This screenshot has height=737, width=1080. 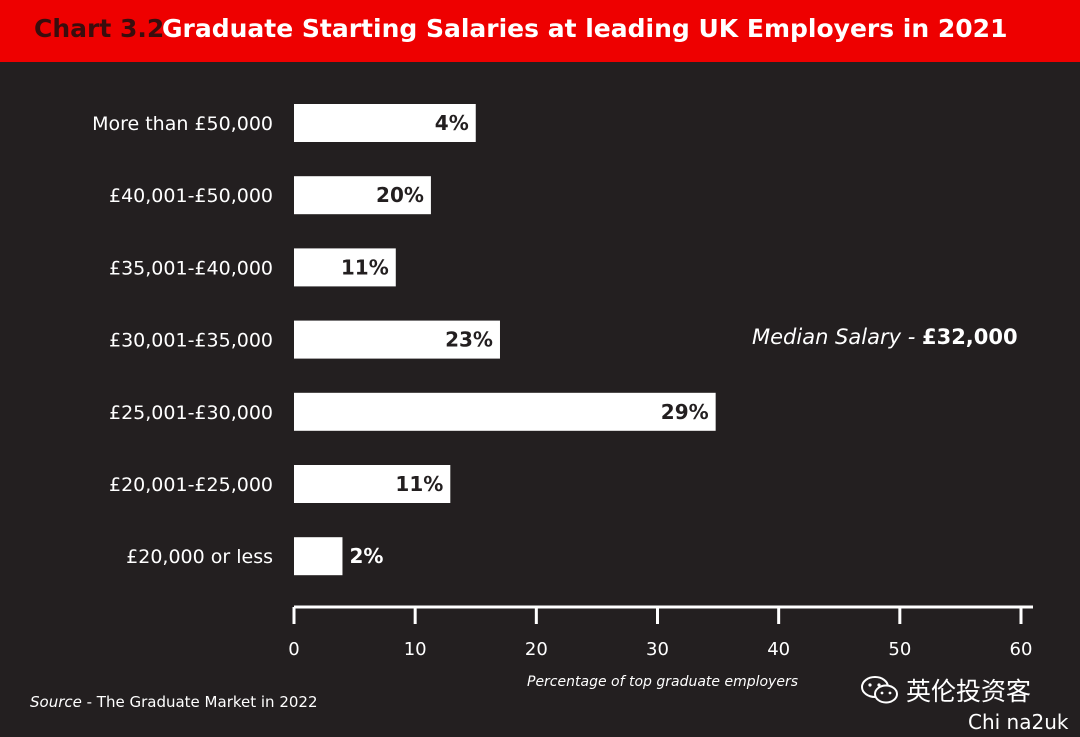 I want to click on source-text: - The Graduate Market in 2022, so click(x=199, y=702).